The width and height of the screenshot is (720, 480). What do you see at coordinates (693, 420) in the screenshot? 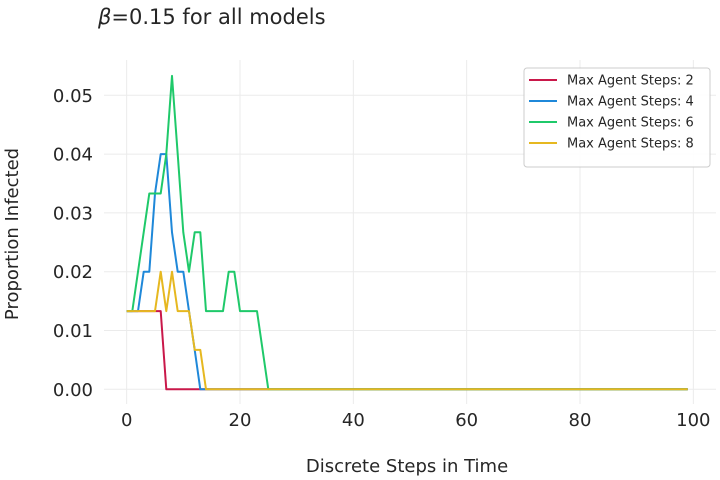
I see `x-tick-label: 100` at bounding box center [693, 420].